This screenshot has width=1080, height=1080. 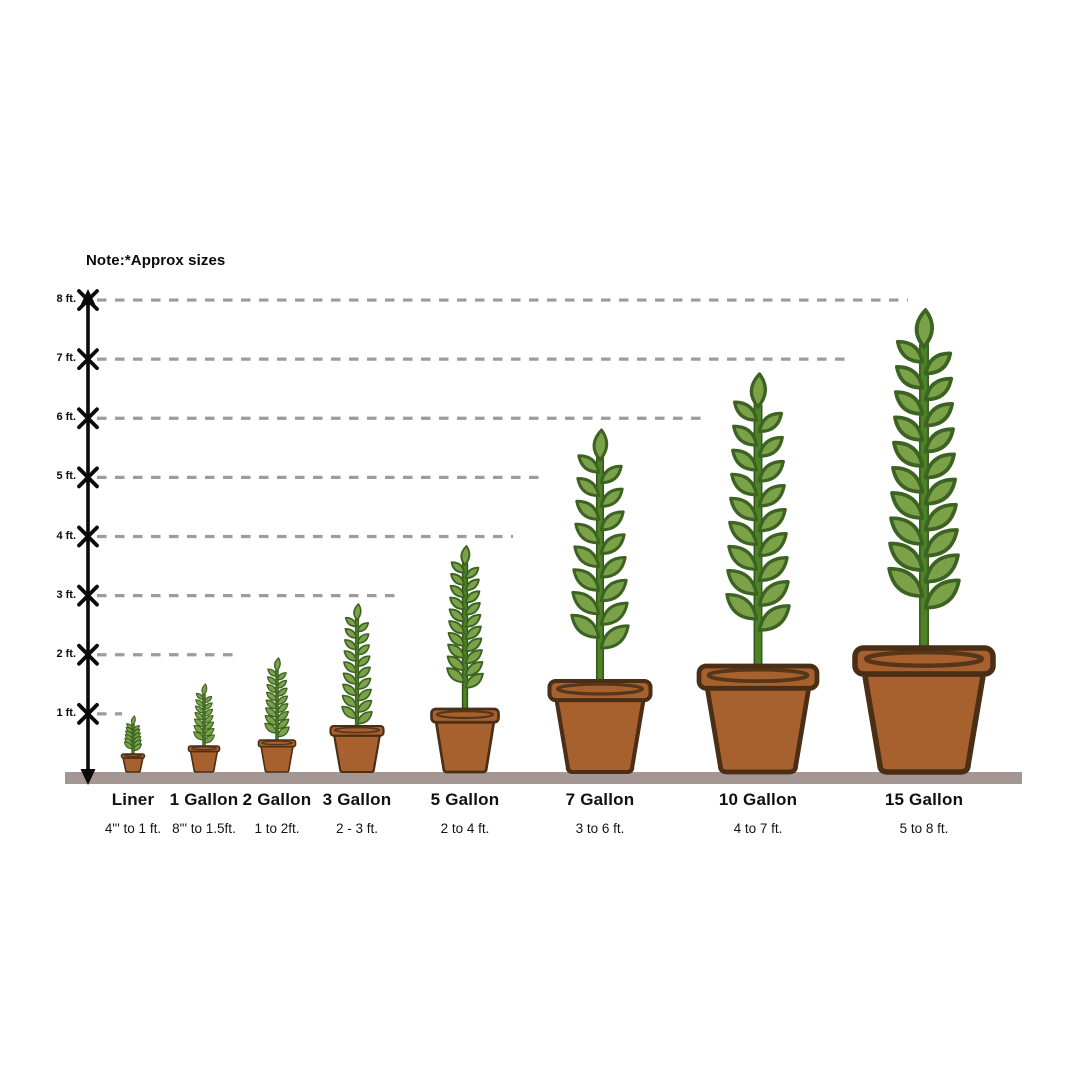 What do you see at coordinates (357, 669) in the screenshot?
I see `plant-3-gallon` at bounding box center [357, 669].